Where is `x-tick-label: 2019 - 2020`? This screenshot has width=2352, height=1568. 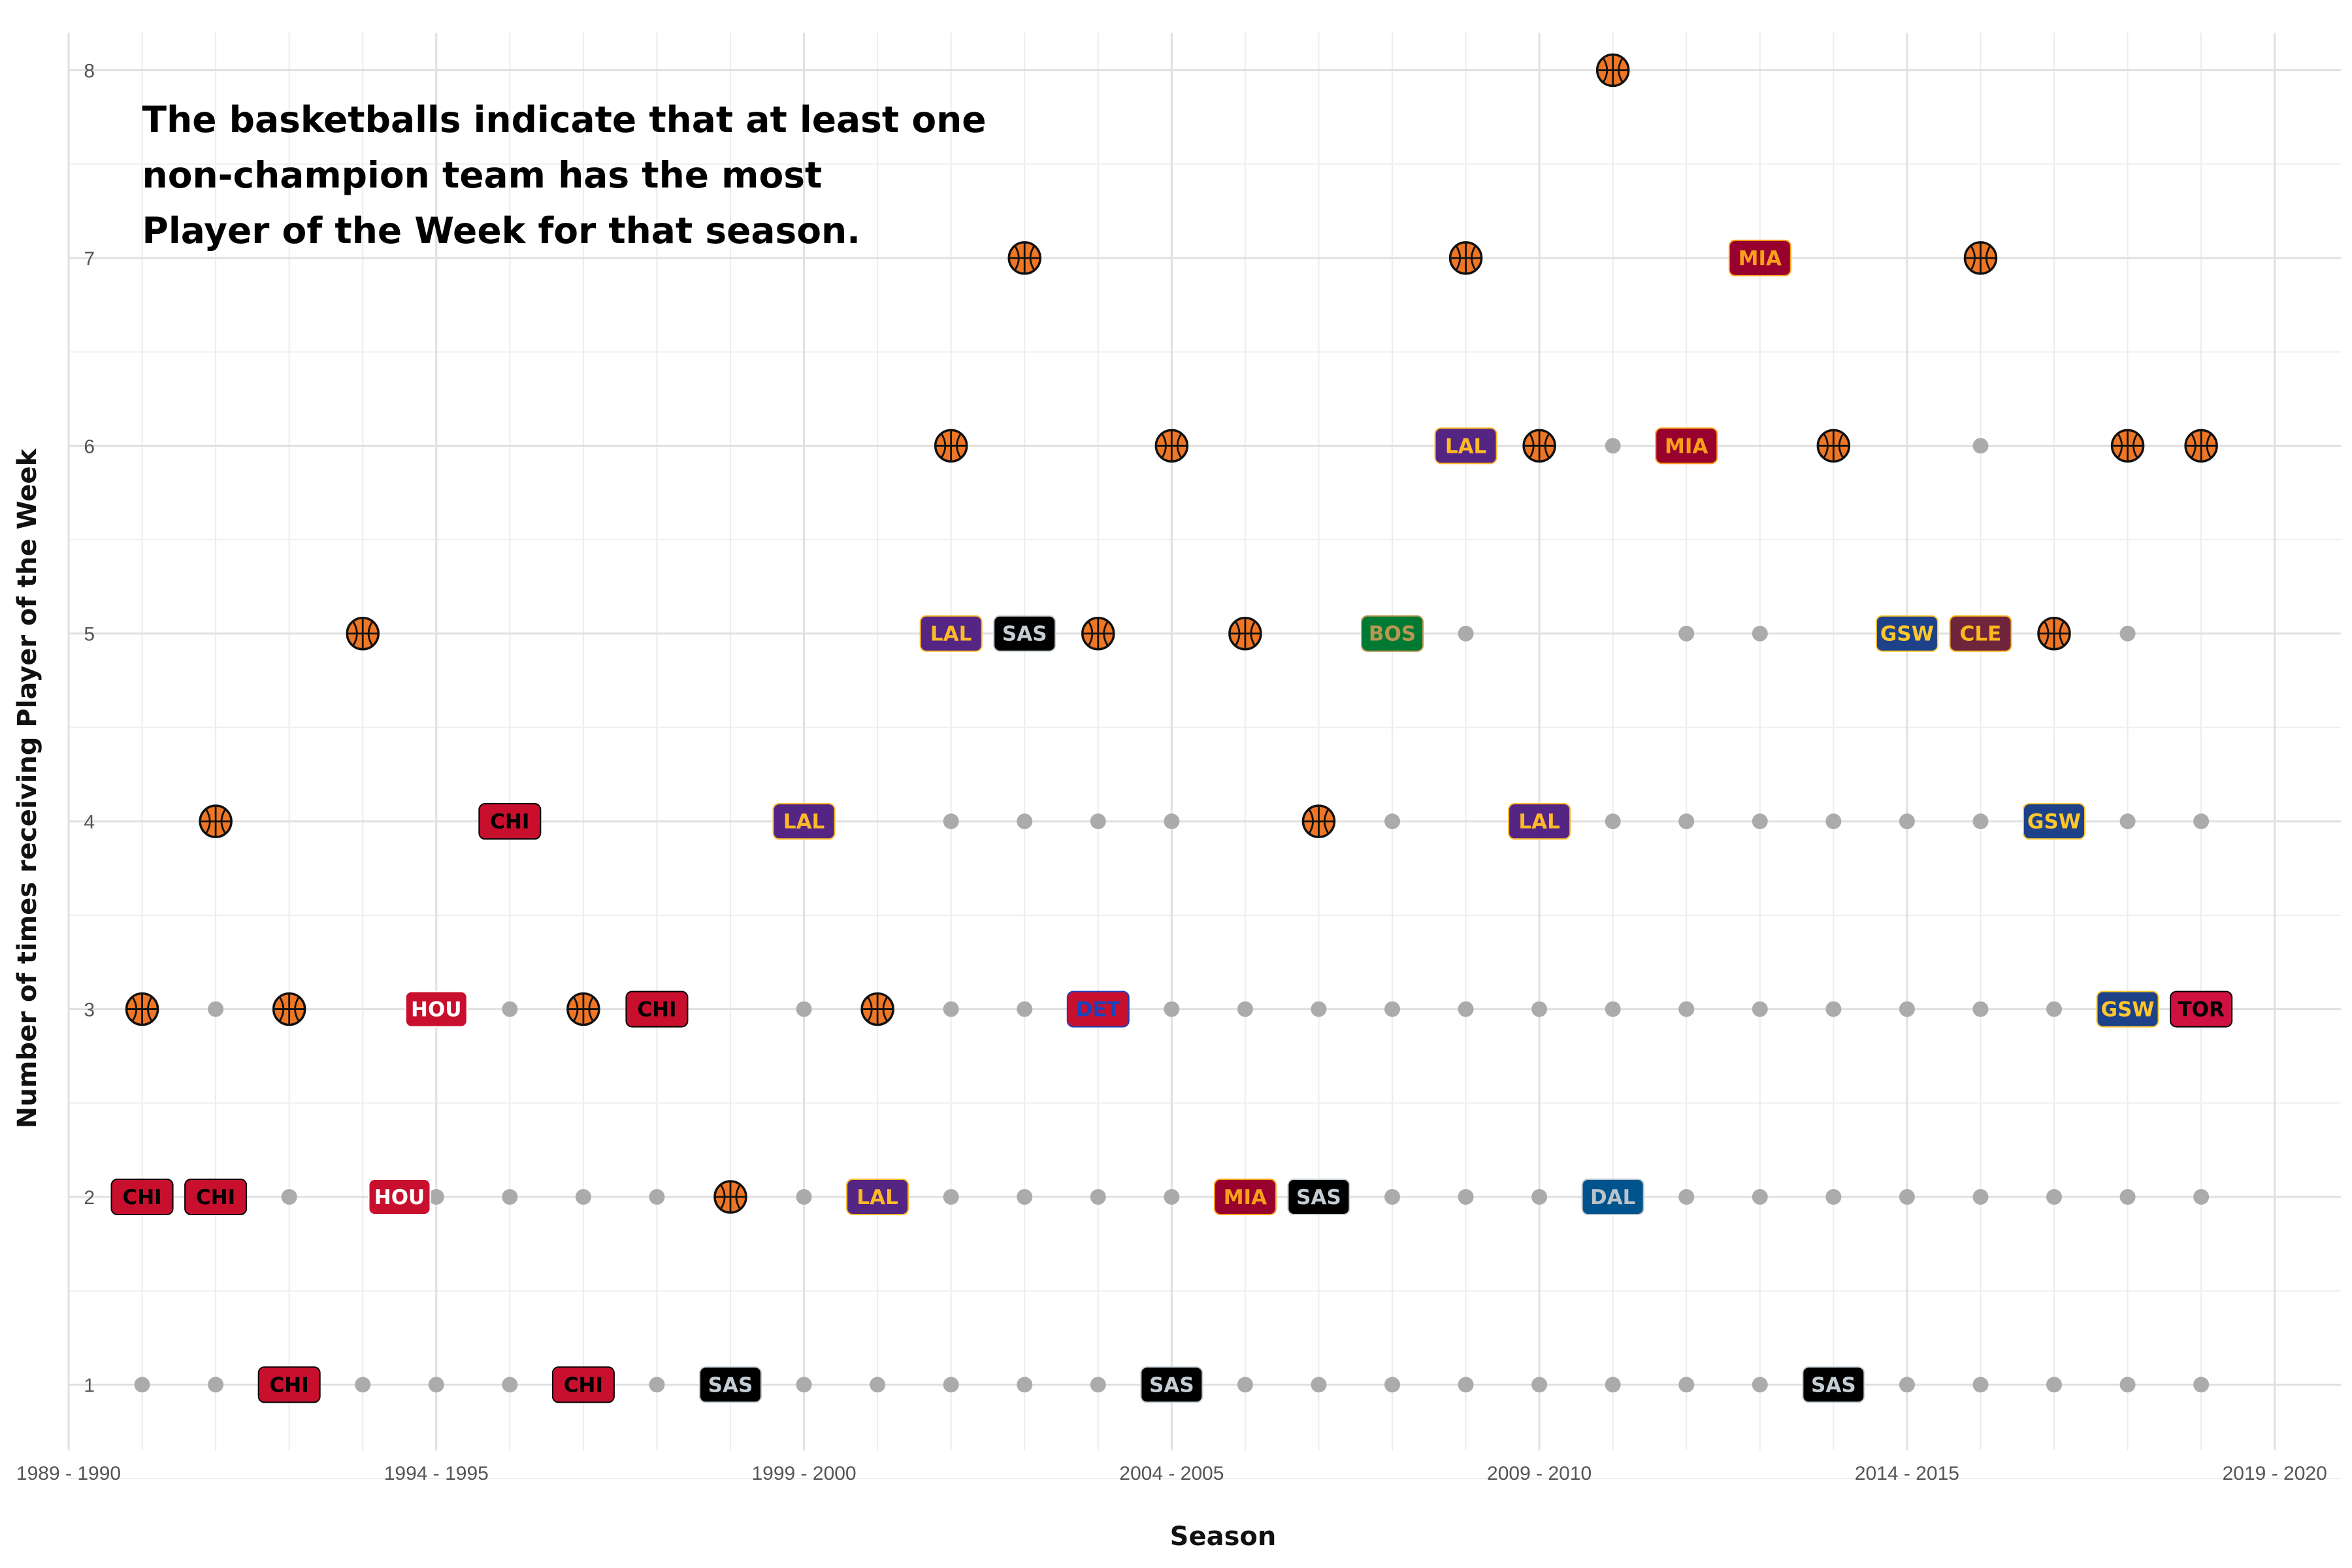
x-tick-label: 2019 - 2020 is located at coordinates (2275, 1473).